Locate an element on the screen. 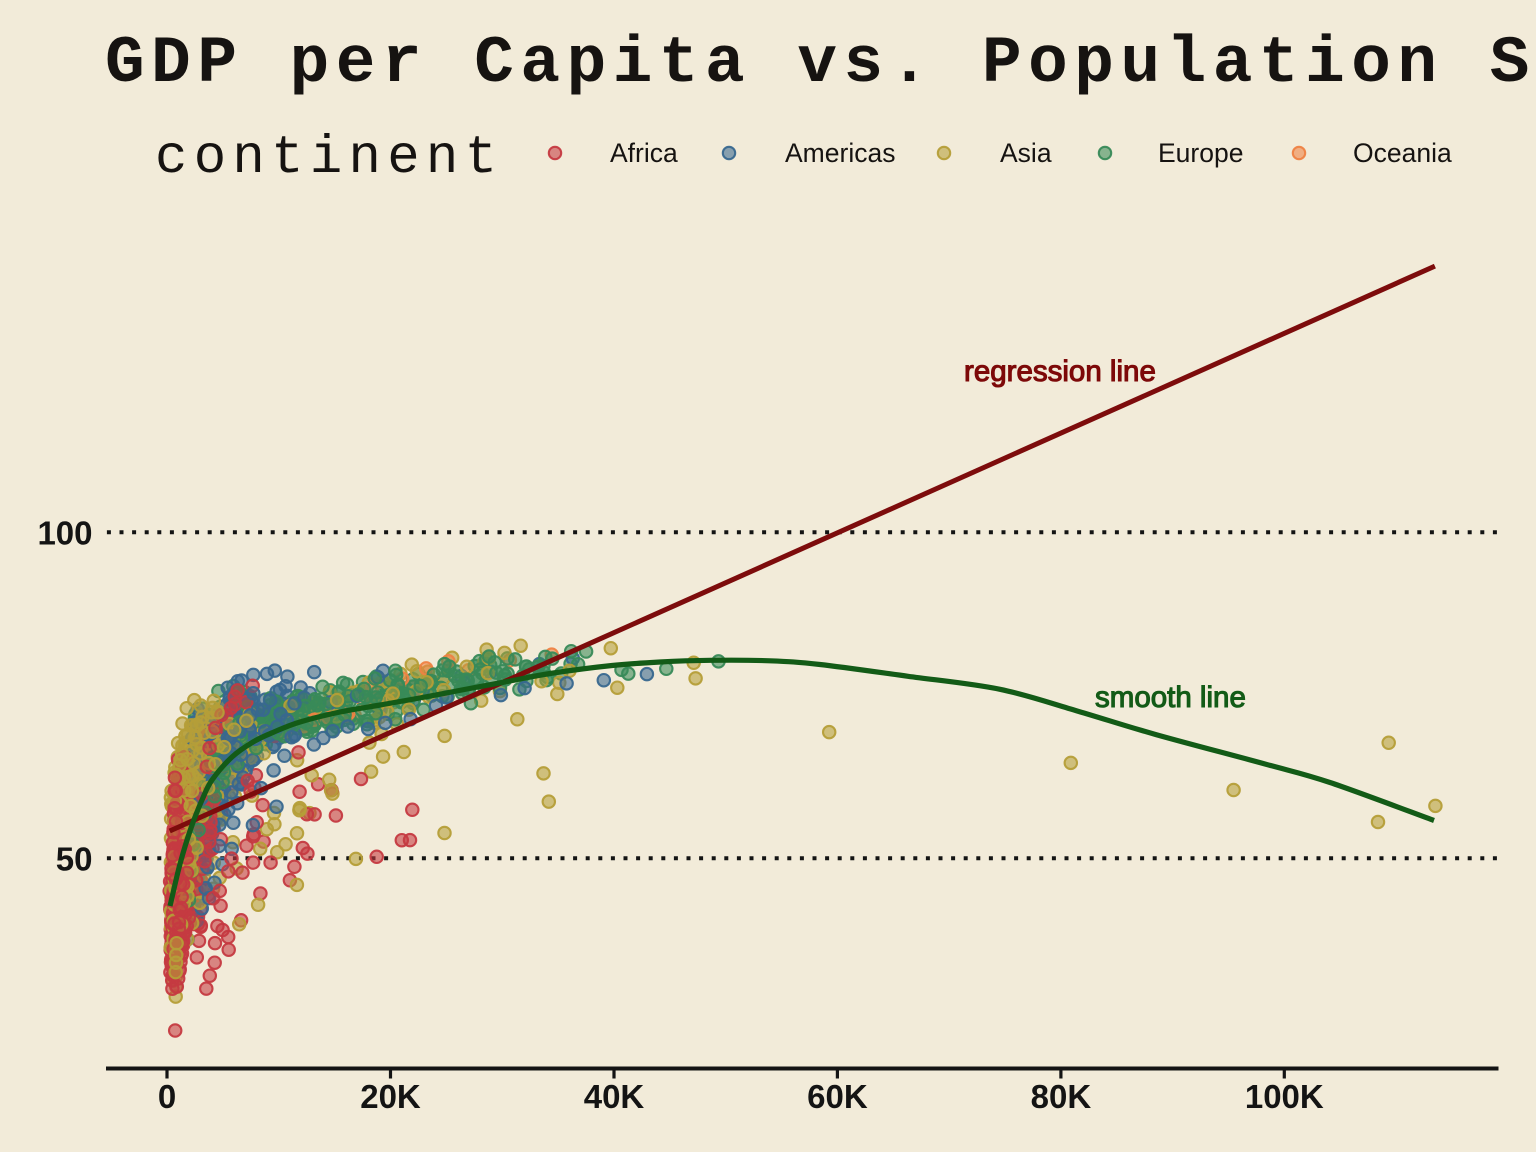 Image resolution: width=1536 pixels, height=1152 pixels. svg-text: 80K is located at coordinates (1061, 1096).